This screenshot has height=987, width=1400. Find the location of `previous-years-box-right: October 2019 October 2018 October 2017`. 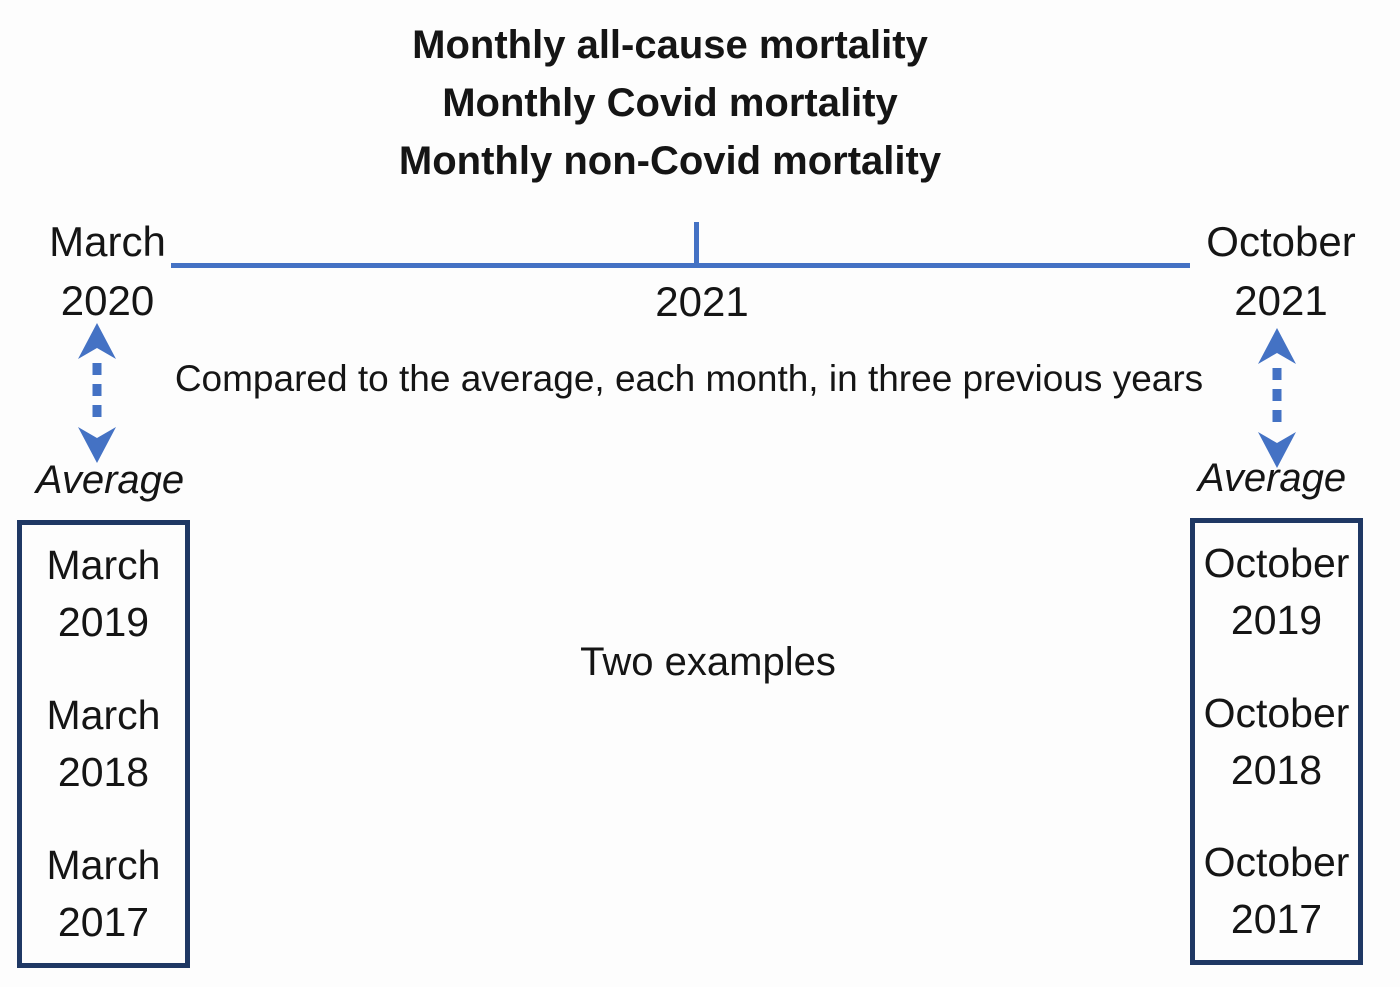

previous-years-box-right: October 2019 October 2018 October 2017 is located at coordinates (1276, 741).